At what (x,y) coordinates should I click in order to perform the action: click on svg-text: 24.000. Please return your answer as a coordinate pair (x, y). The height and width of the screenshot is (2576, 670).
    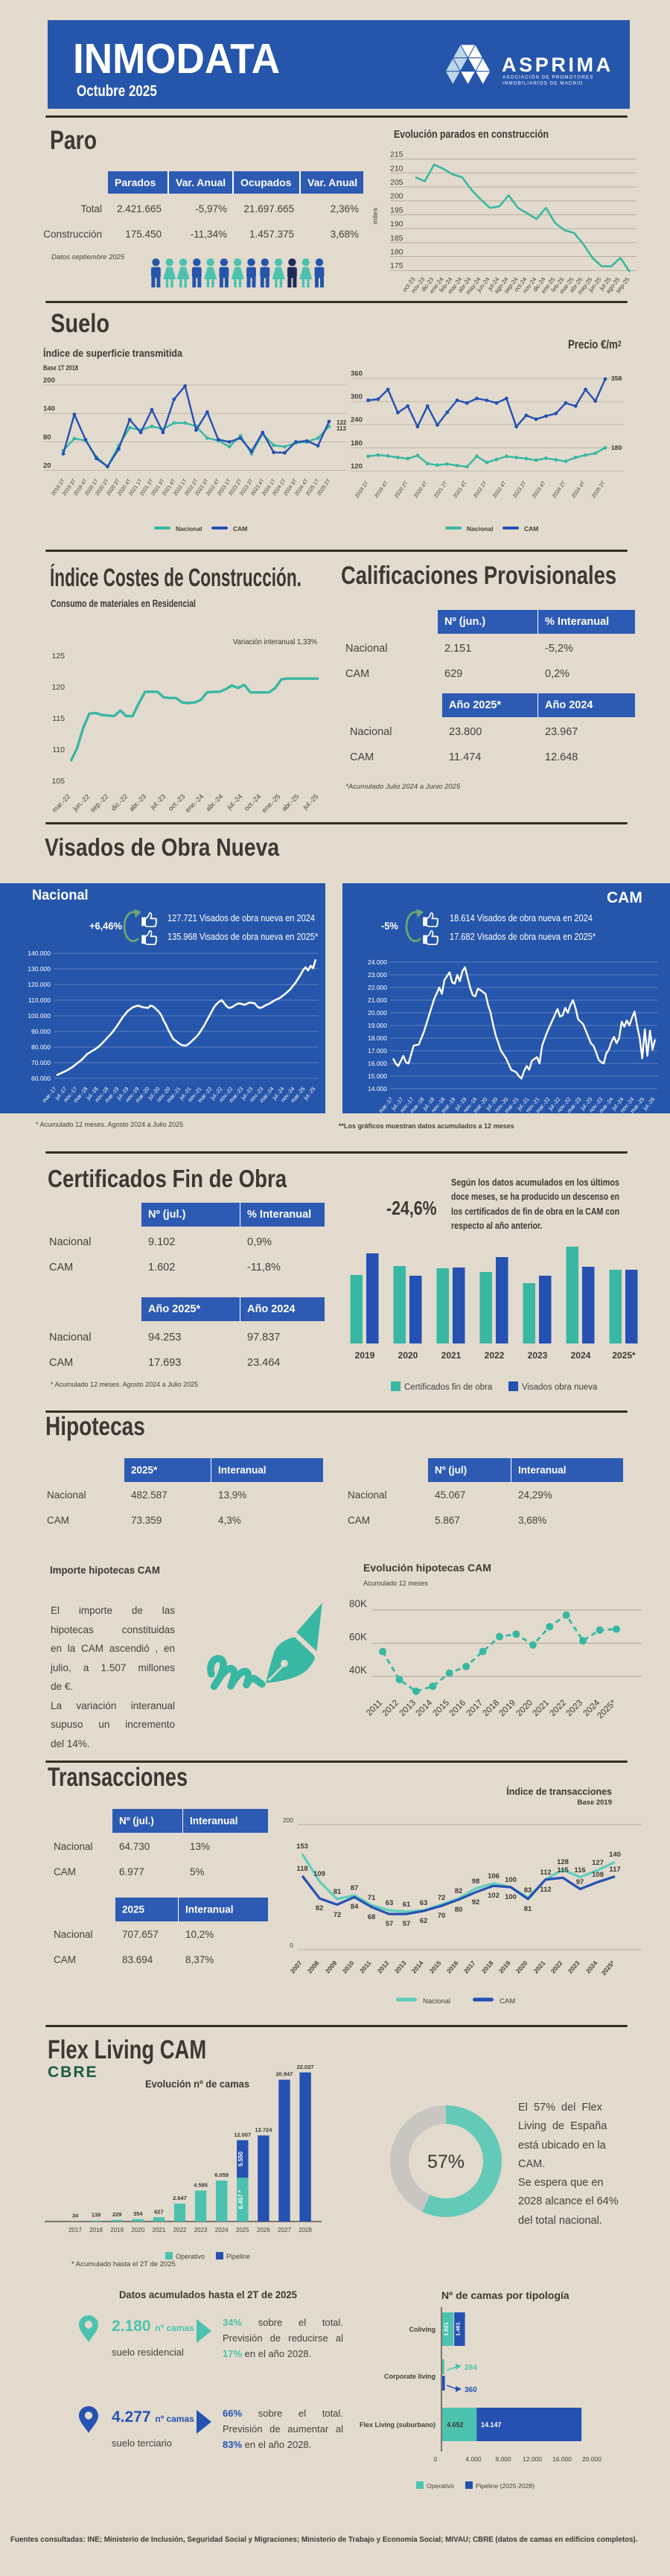
    Looking at the image, I should click on (377, 962).